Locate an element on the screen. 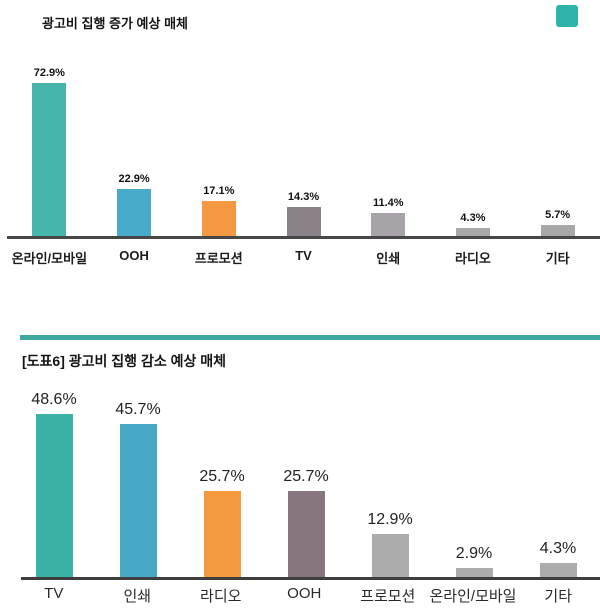 The height and width of the screenshot is (611, 600). bar-column: 22.9% is located at coordinates (134, 146).